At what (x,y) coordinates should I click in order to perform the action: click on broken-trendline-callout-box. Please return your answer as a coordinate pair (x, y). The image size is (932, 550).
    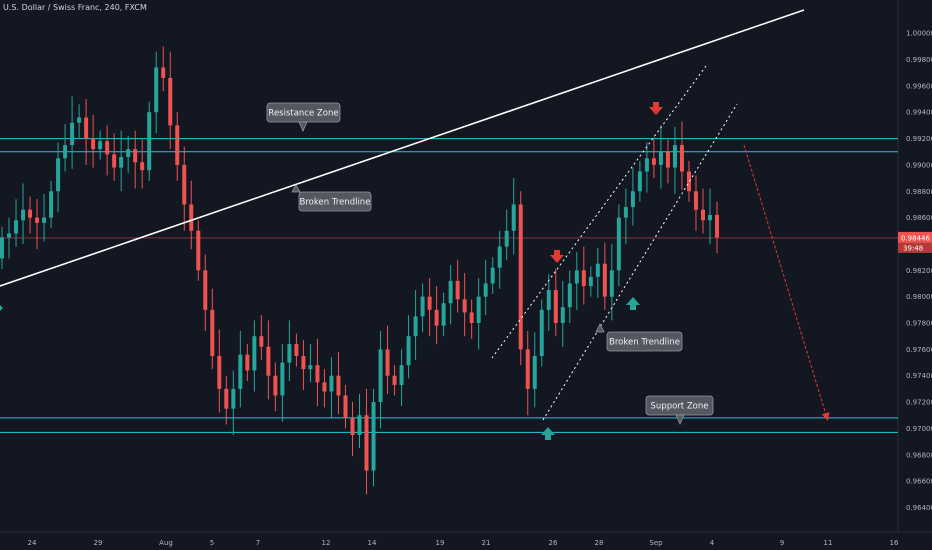
    Looking at the image, I should click on (335, 201).